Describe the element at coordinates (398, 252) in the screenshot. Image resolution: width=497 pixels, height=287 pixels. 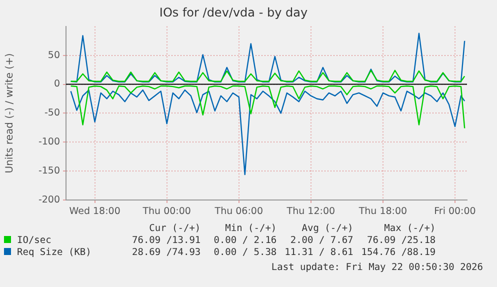
I see `text: 154.76 /88.19` at that location.